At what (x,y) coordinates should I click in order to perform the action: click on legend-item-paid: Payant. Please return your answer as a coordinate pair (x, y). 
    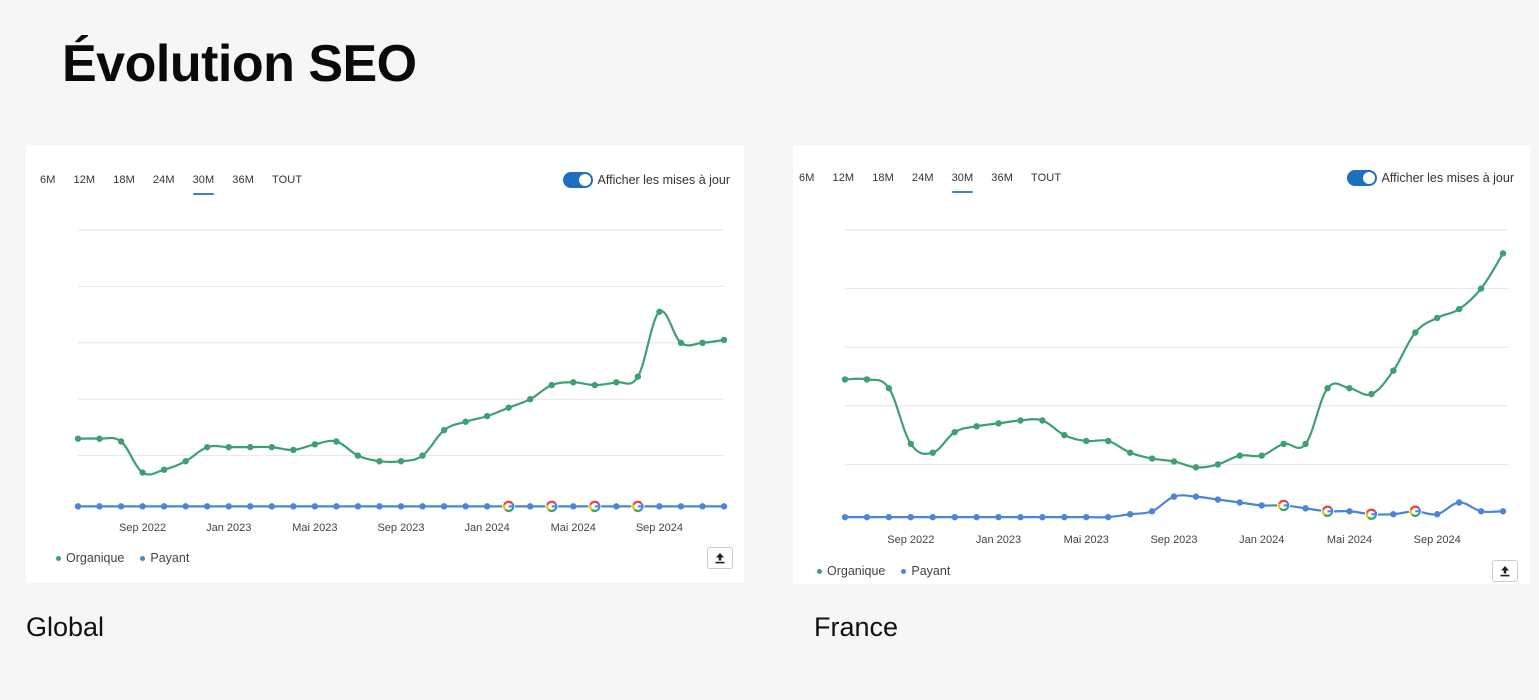
    Looking at the image, I should click on (925, 571).